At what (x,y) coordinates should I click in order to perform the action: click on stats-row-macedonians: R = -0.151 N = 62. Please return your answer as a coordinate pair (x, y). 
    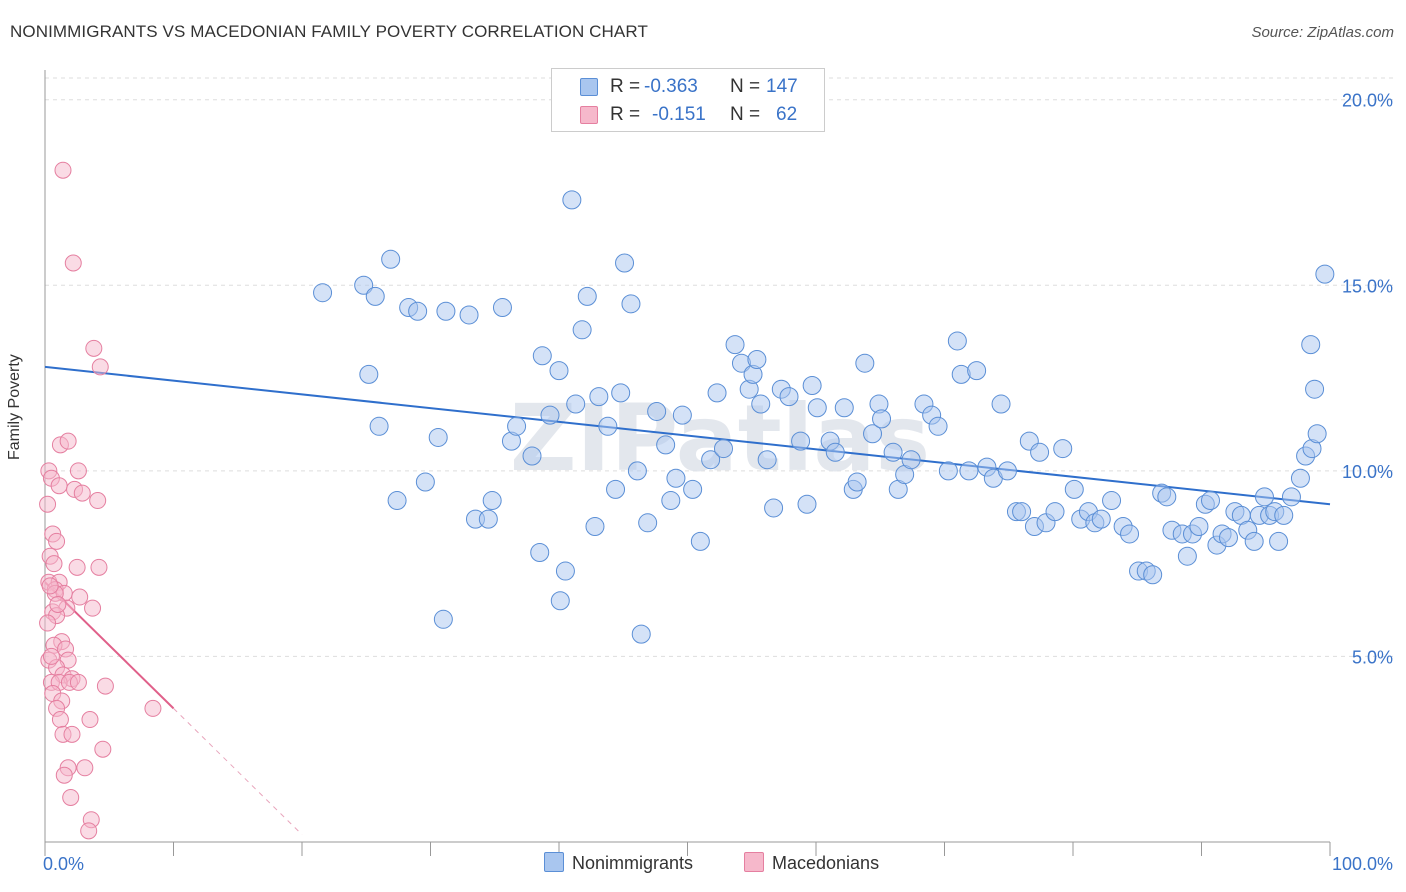
    Looking at the image, I should click on (688, 115).